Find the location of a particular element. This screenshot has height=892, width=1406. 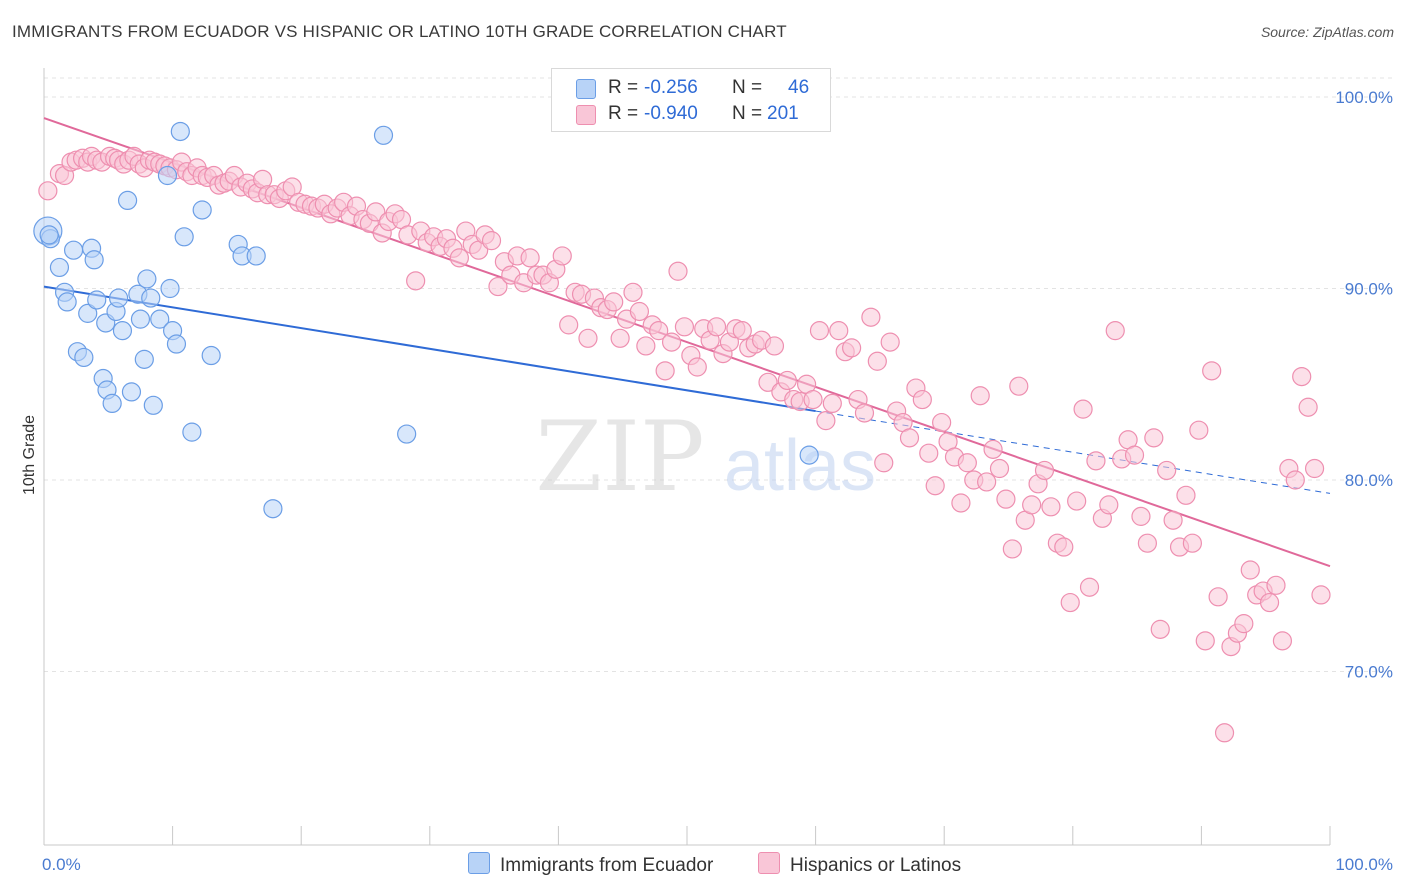

y-tick-label: 70.0% is located at coordinates (1369, 672).